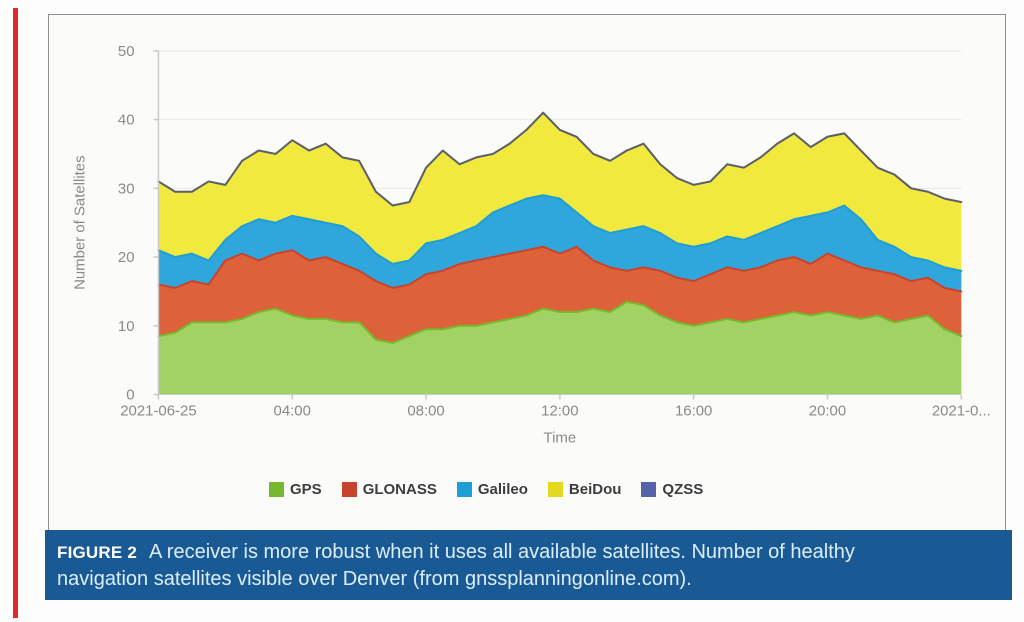  I want to click on x-tick-label: 04:00, so click(292, 410).